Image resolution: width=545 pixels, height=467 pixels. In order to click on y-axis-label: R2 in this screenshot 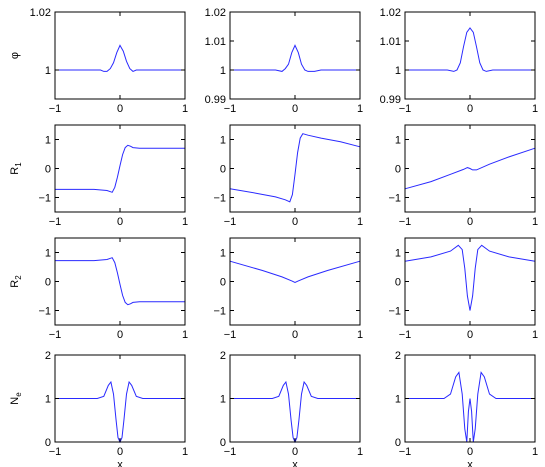, I will do `click(16, 281)`.